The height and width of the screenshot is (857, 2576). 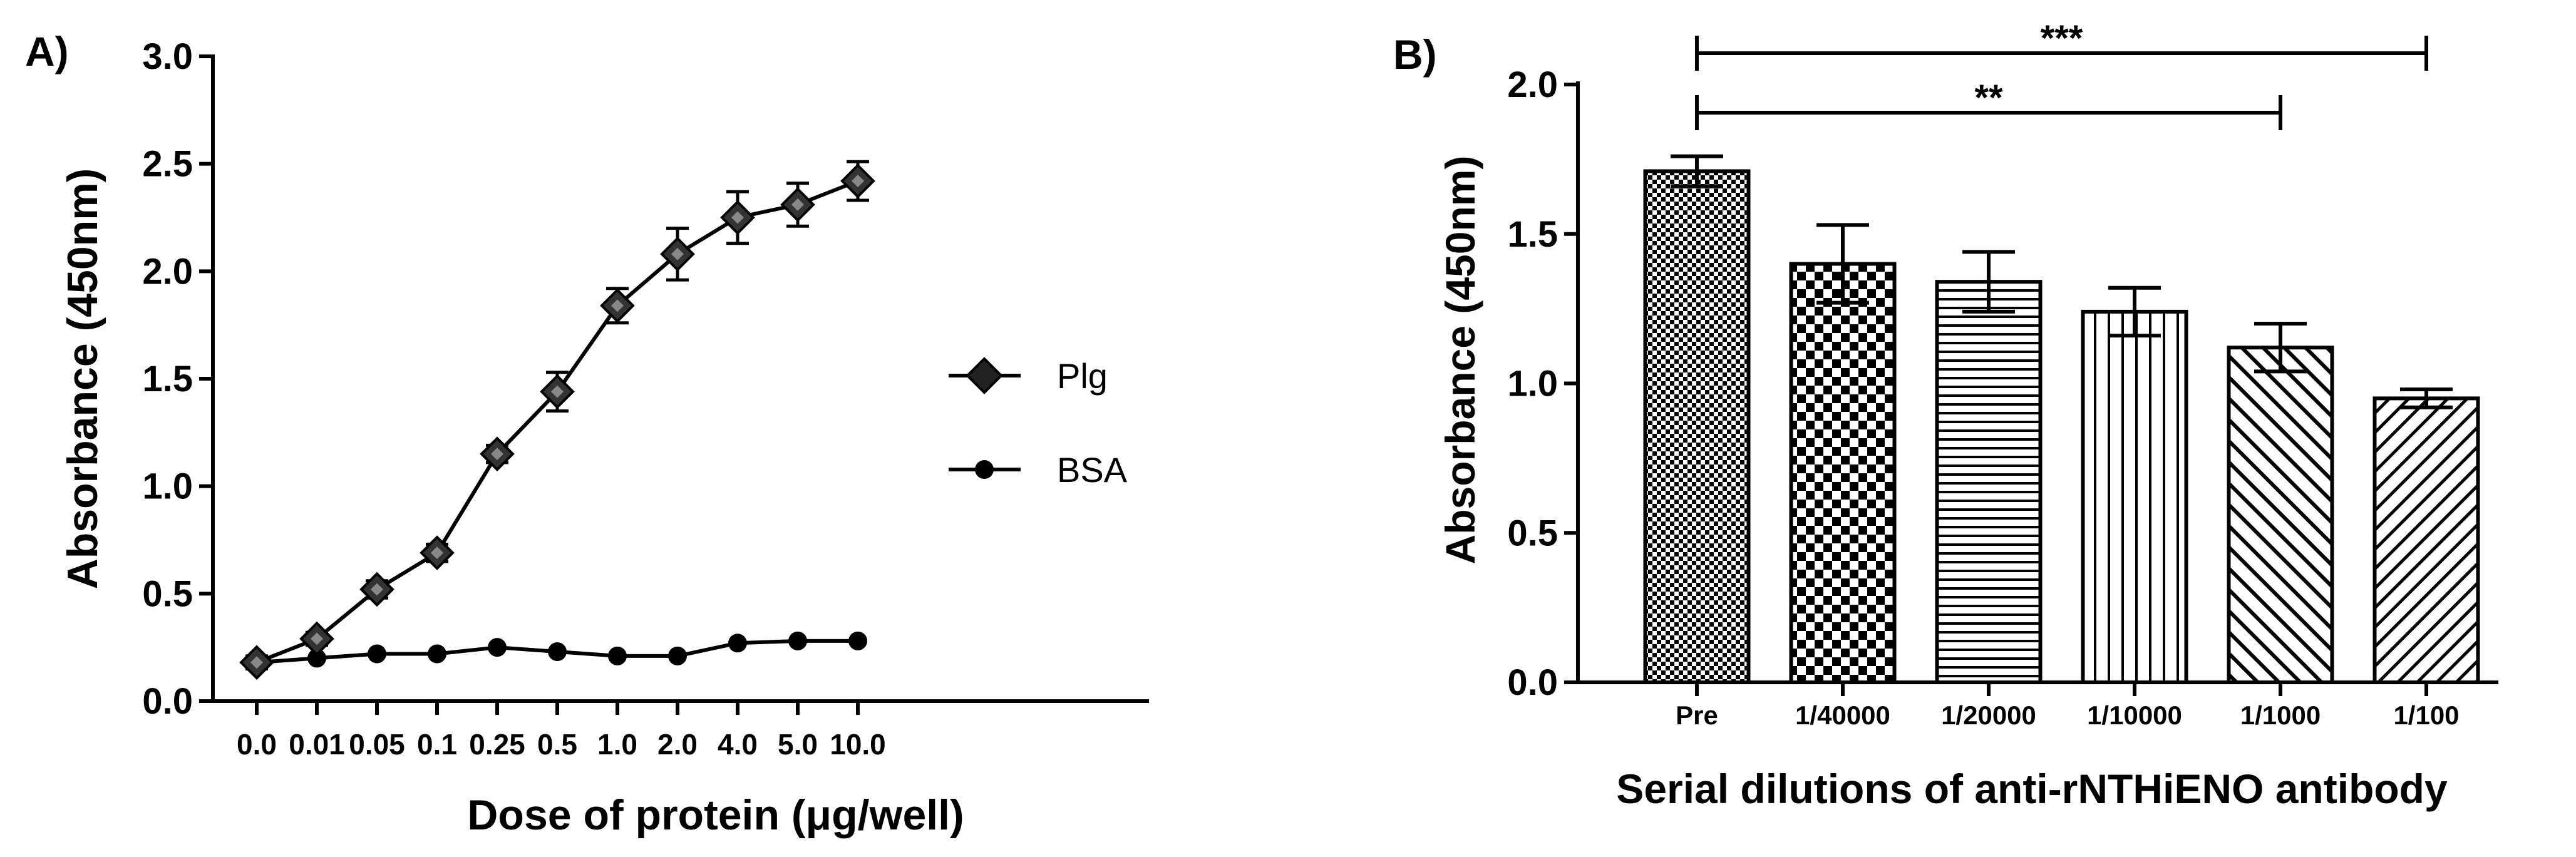 I want to click on bar-1/1000, so click(x=2280, y=515).